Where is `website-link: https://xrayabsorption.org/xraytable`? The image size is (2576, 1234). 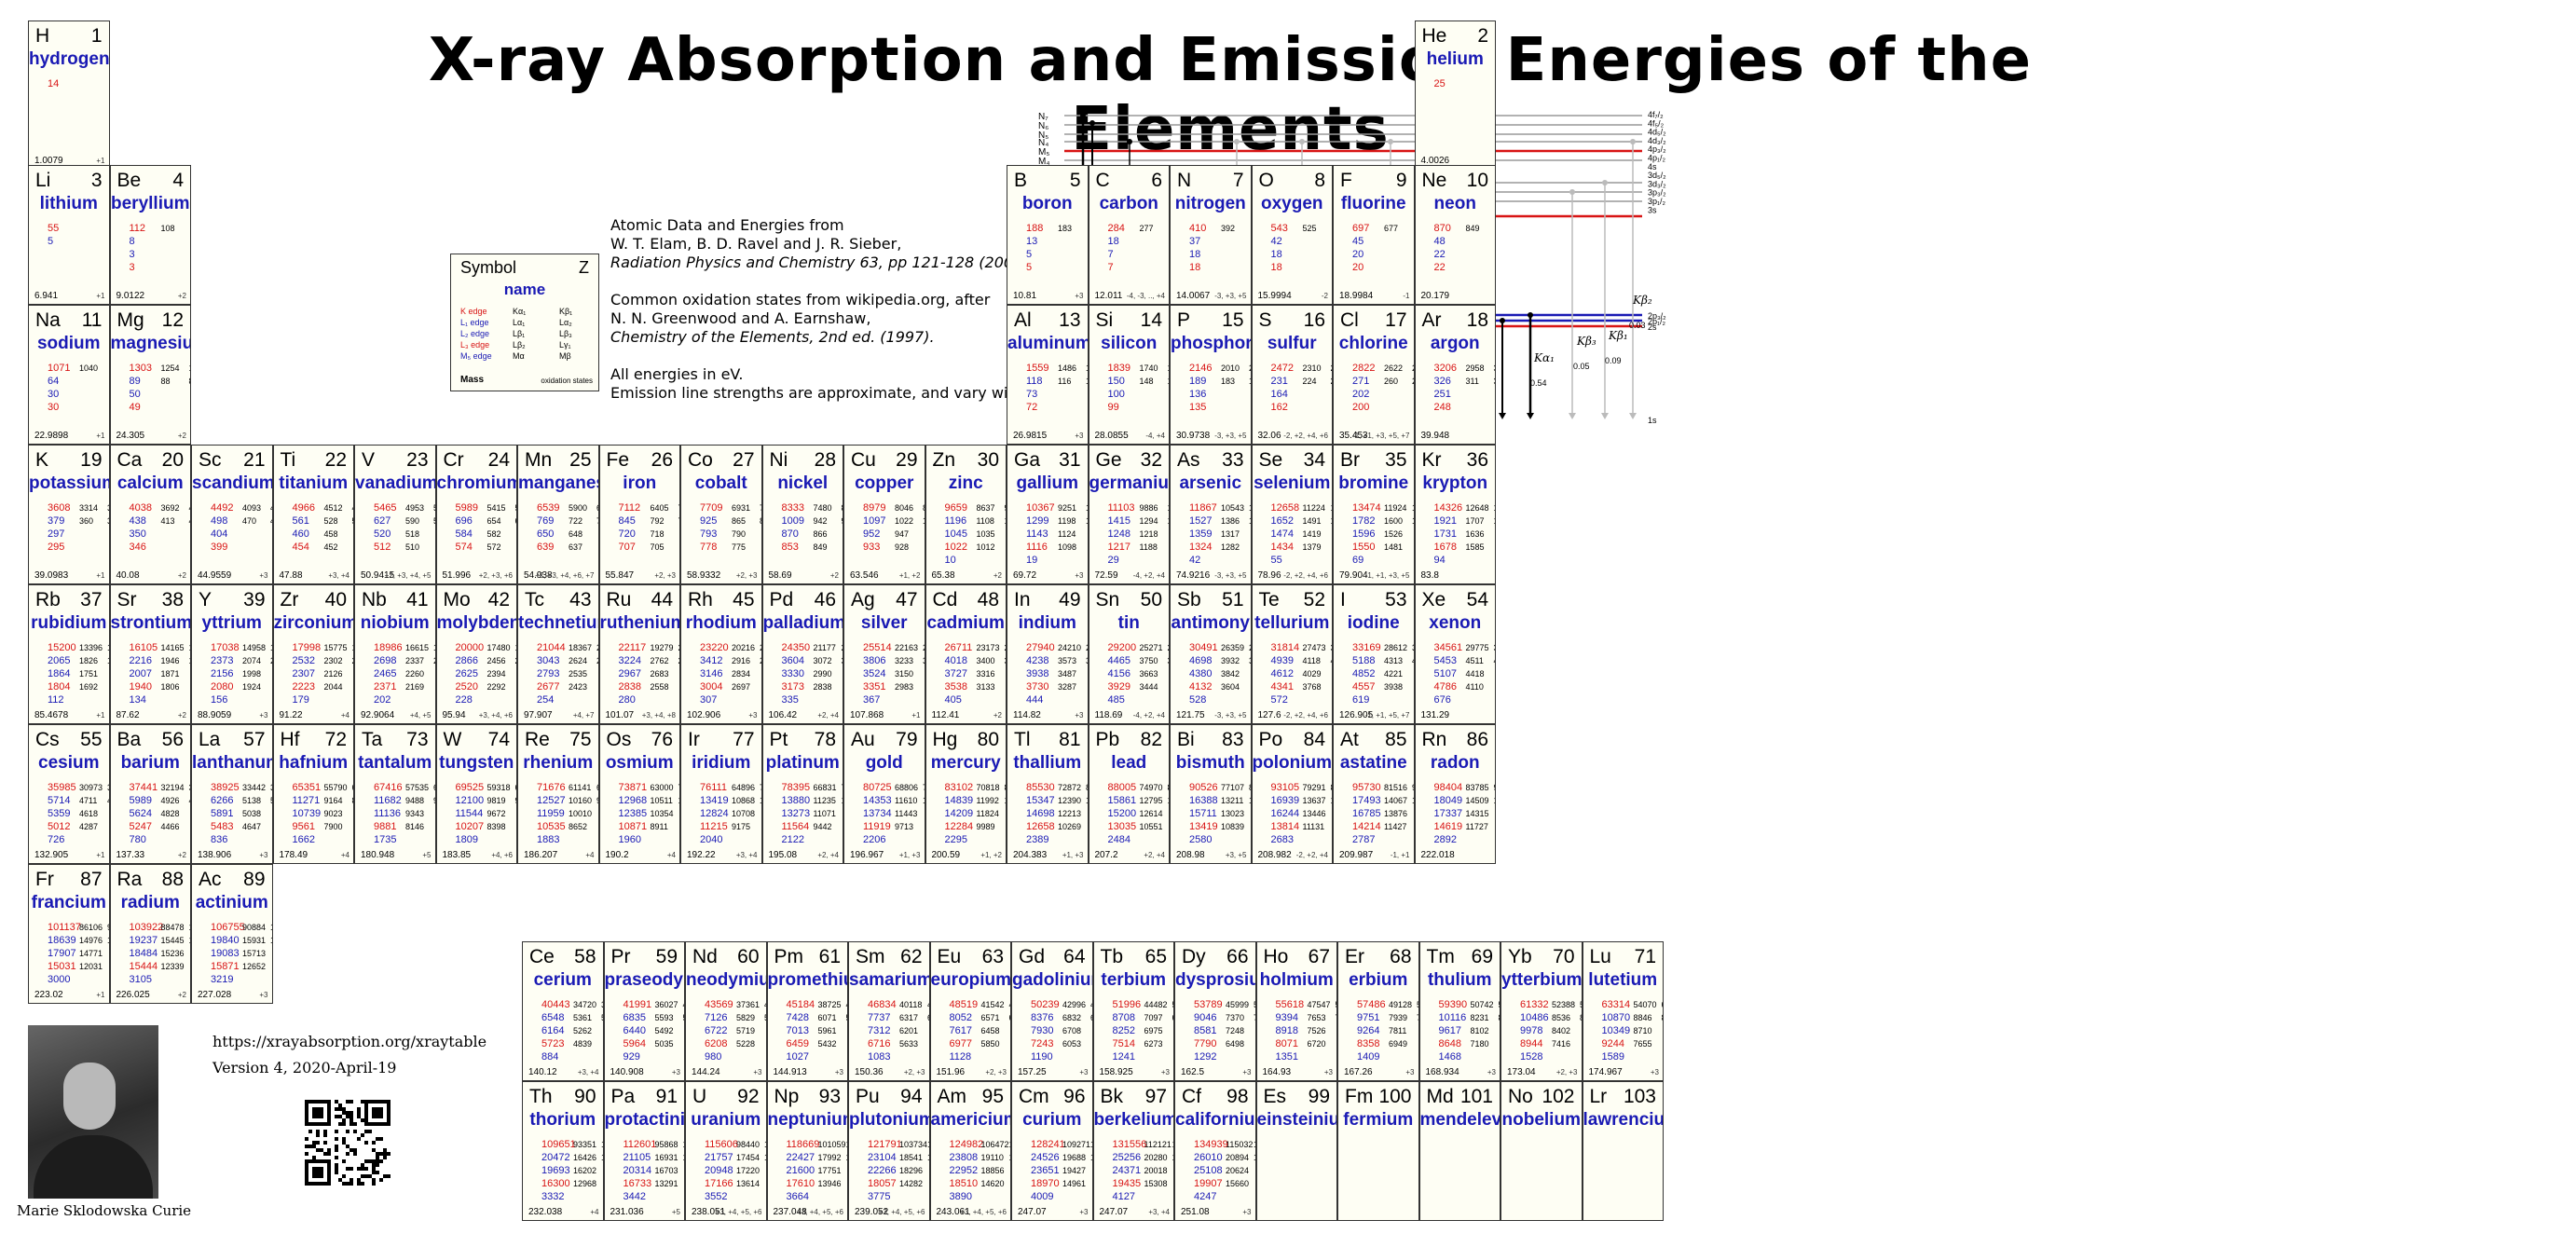 website-link: https://xrayabsorption.org/xraytable is located at coordinates (349, 1041).